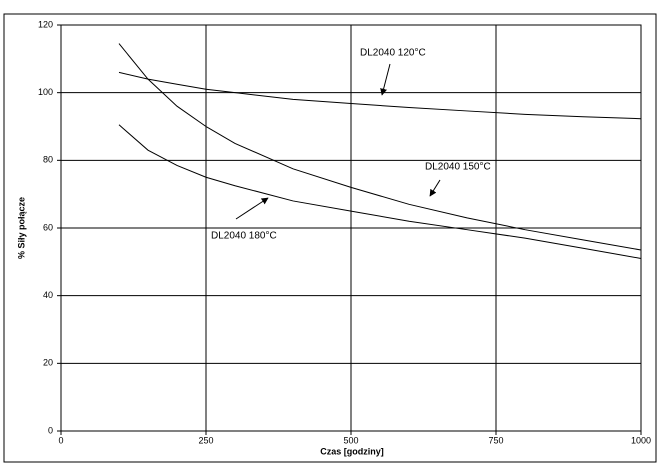 Image resolution: width=661 pixels, height=466 pixels. Describe the element at coordinates (48, 227) in the screenshot. I see `y-tick-label: 60` at that location.